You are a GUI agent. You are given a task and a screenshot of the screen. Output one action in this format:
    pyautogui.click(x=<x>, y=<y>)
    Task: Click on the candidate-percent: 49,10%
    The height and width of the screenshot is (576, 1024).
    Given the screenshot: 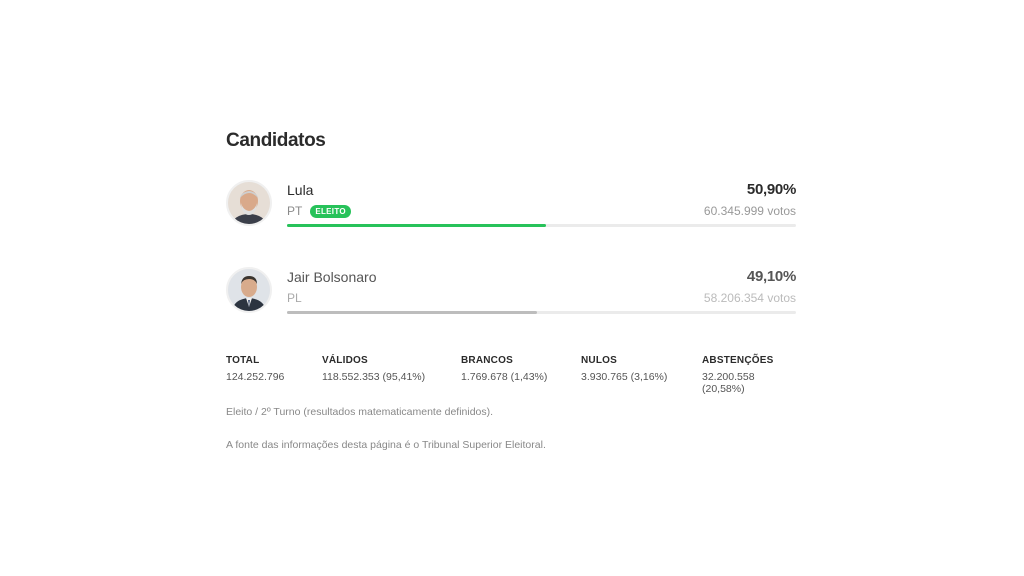 What is the action you would take?
    pyautogui.click(x=771, y=276)
    